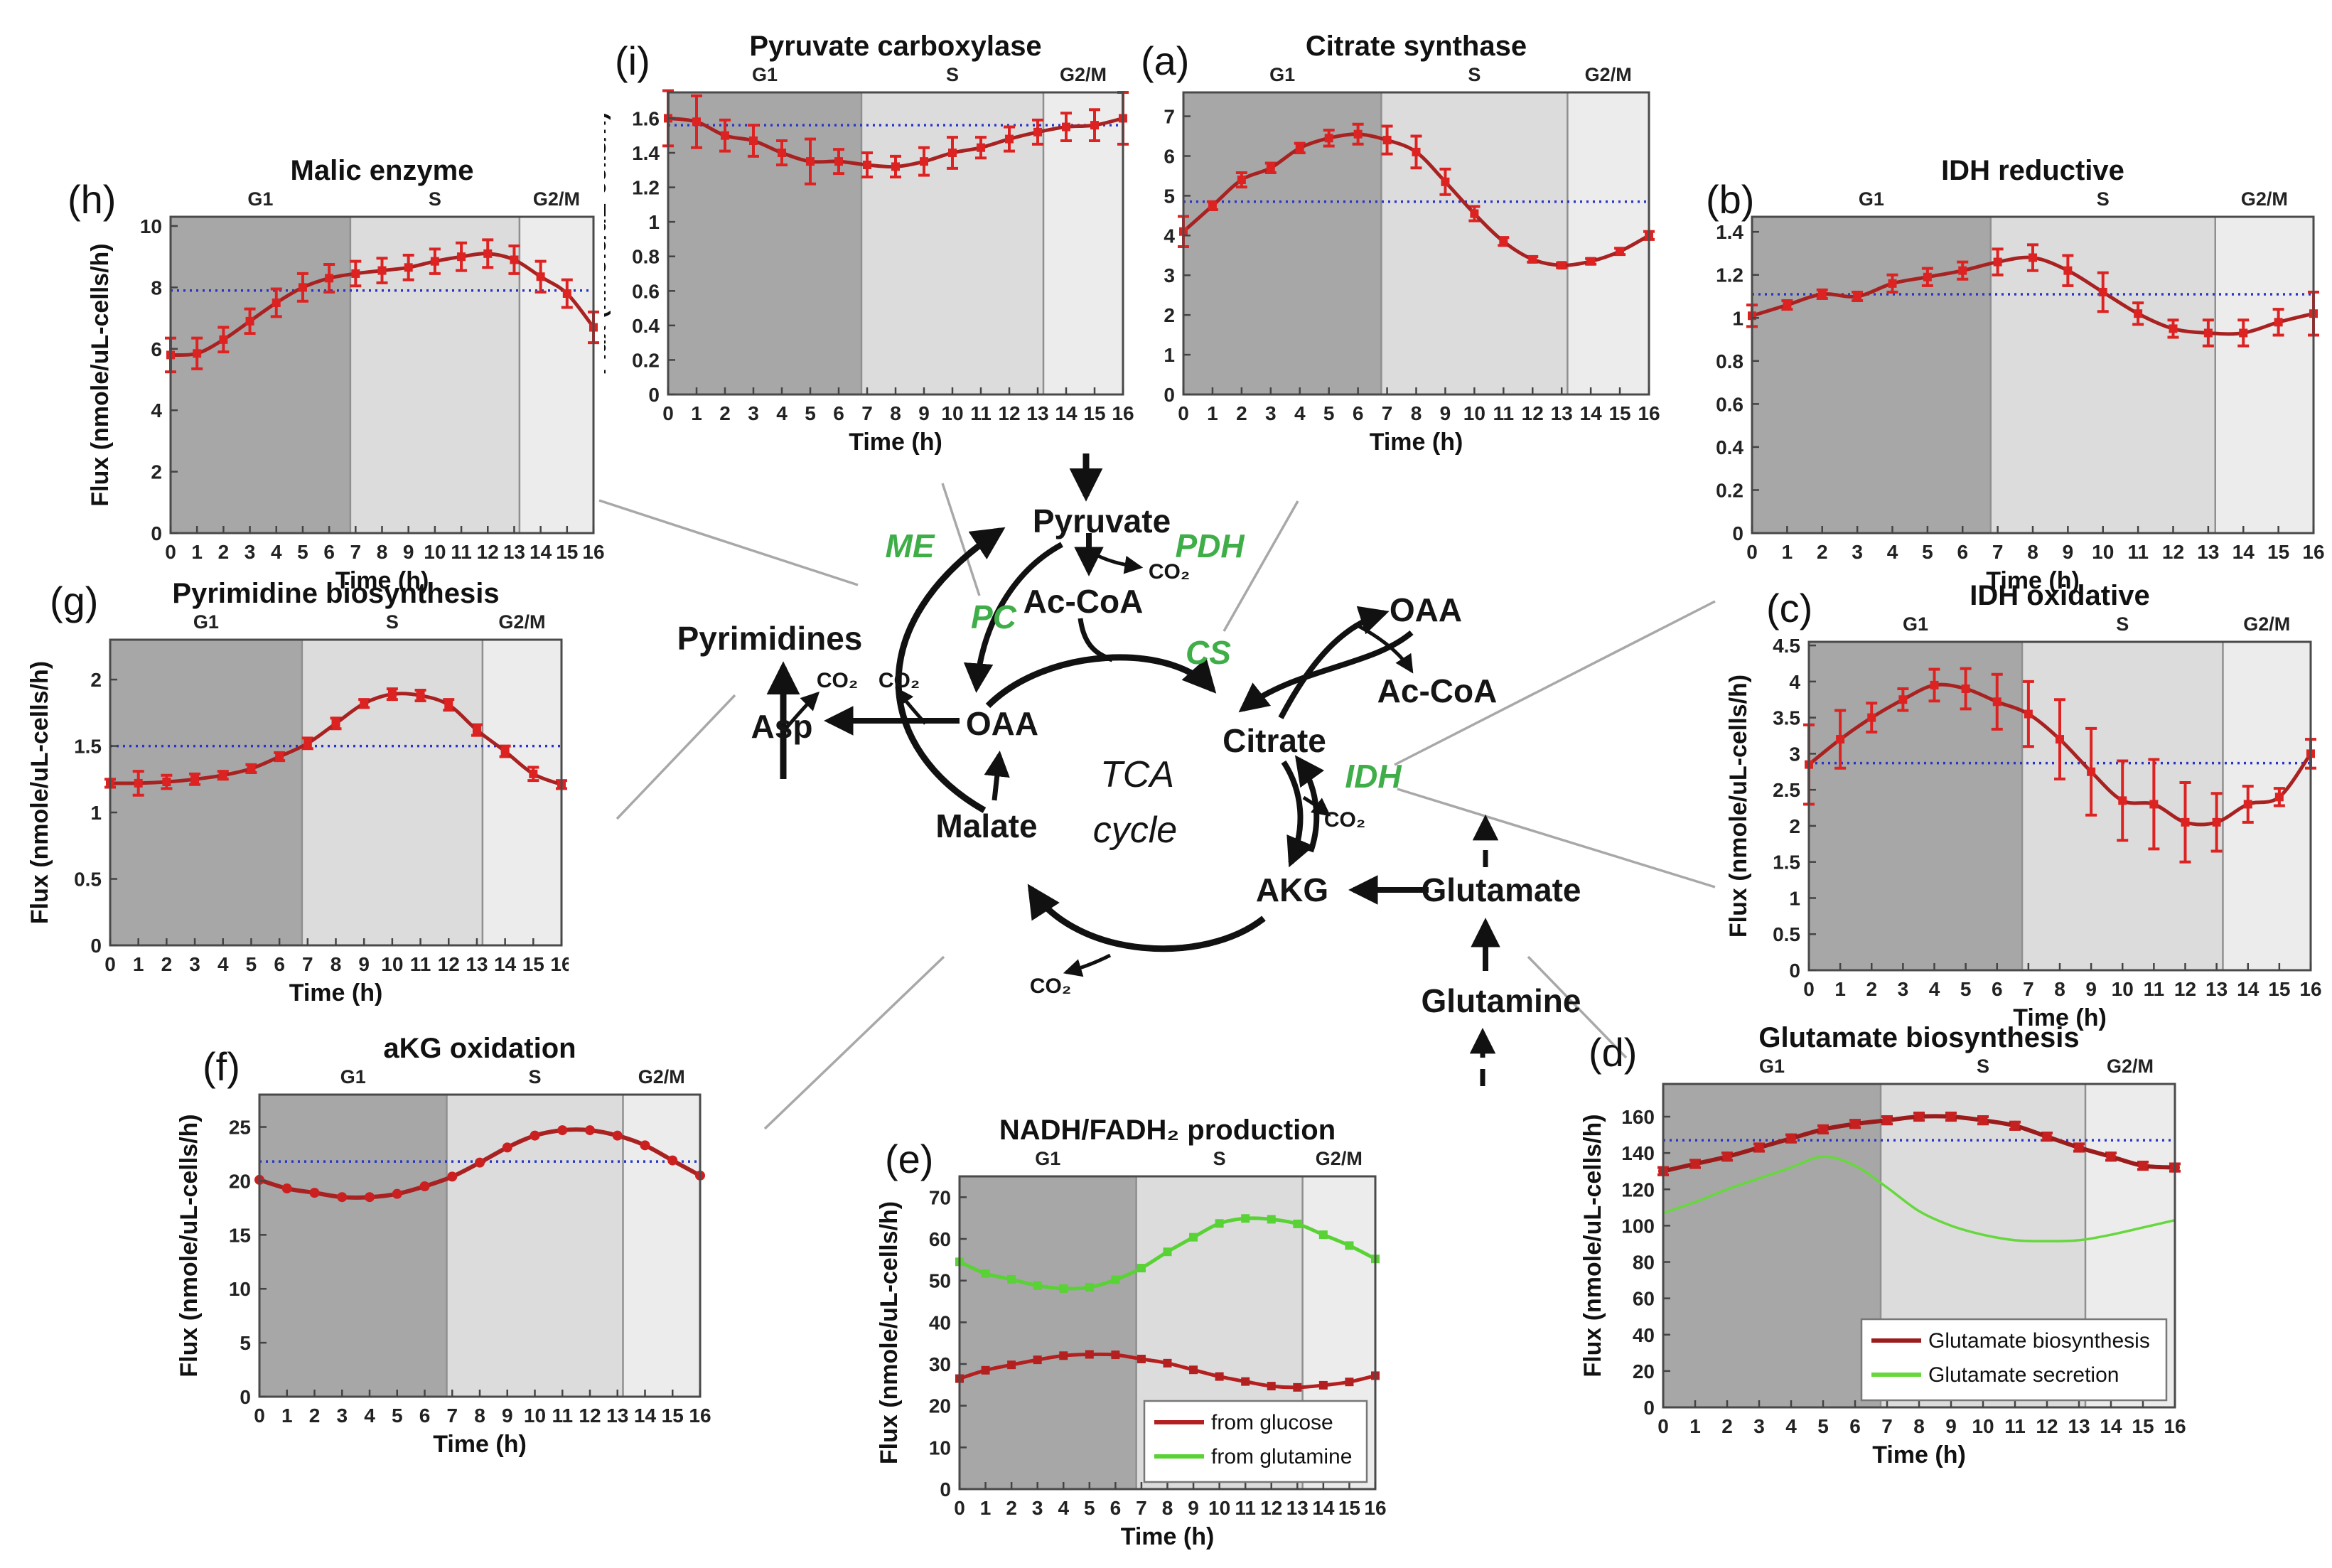 The image size is (2332, 1568). Describe the element at coordinates (1416, 46) in the screenshot. I see `chart-title: Citrate synthase` at that location.